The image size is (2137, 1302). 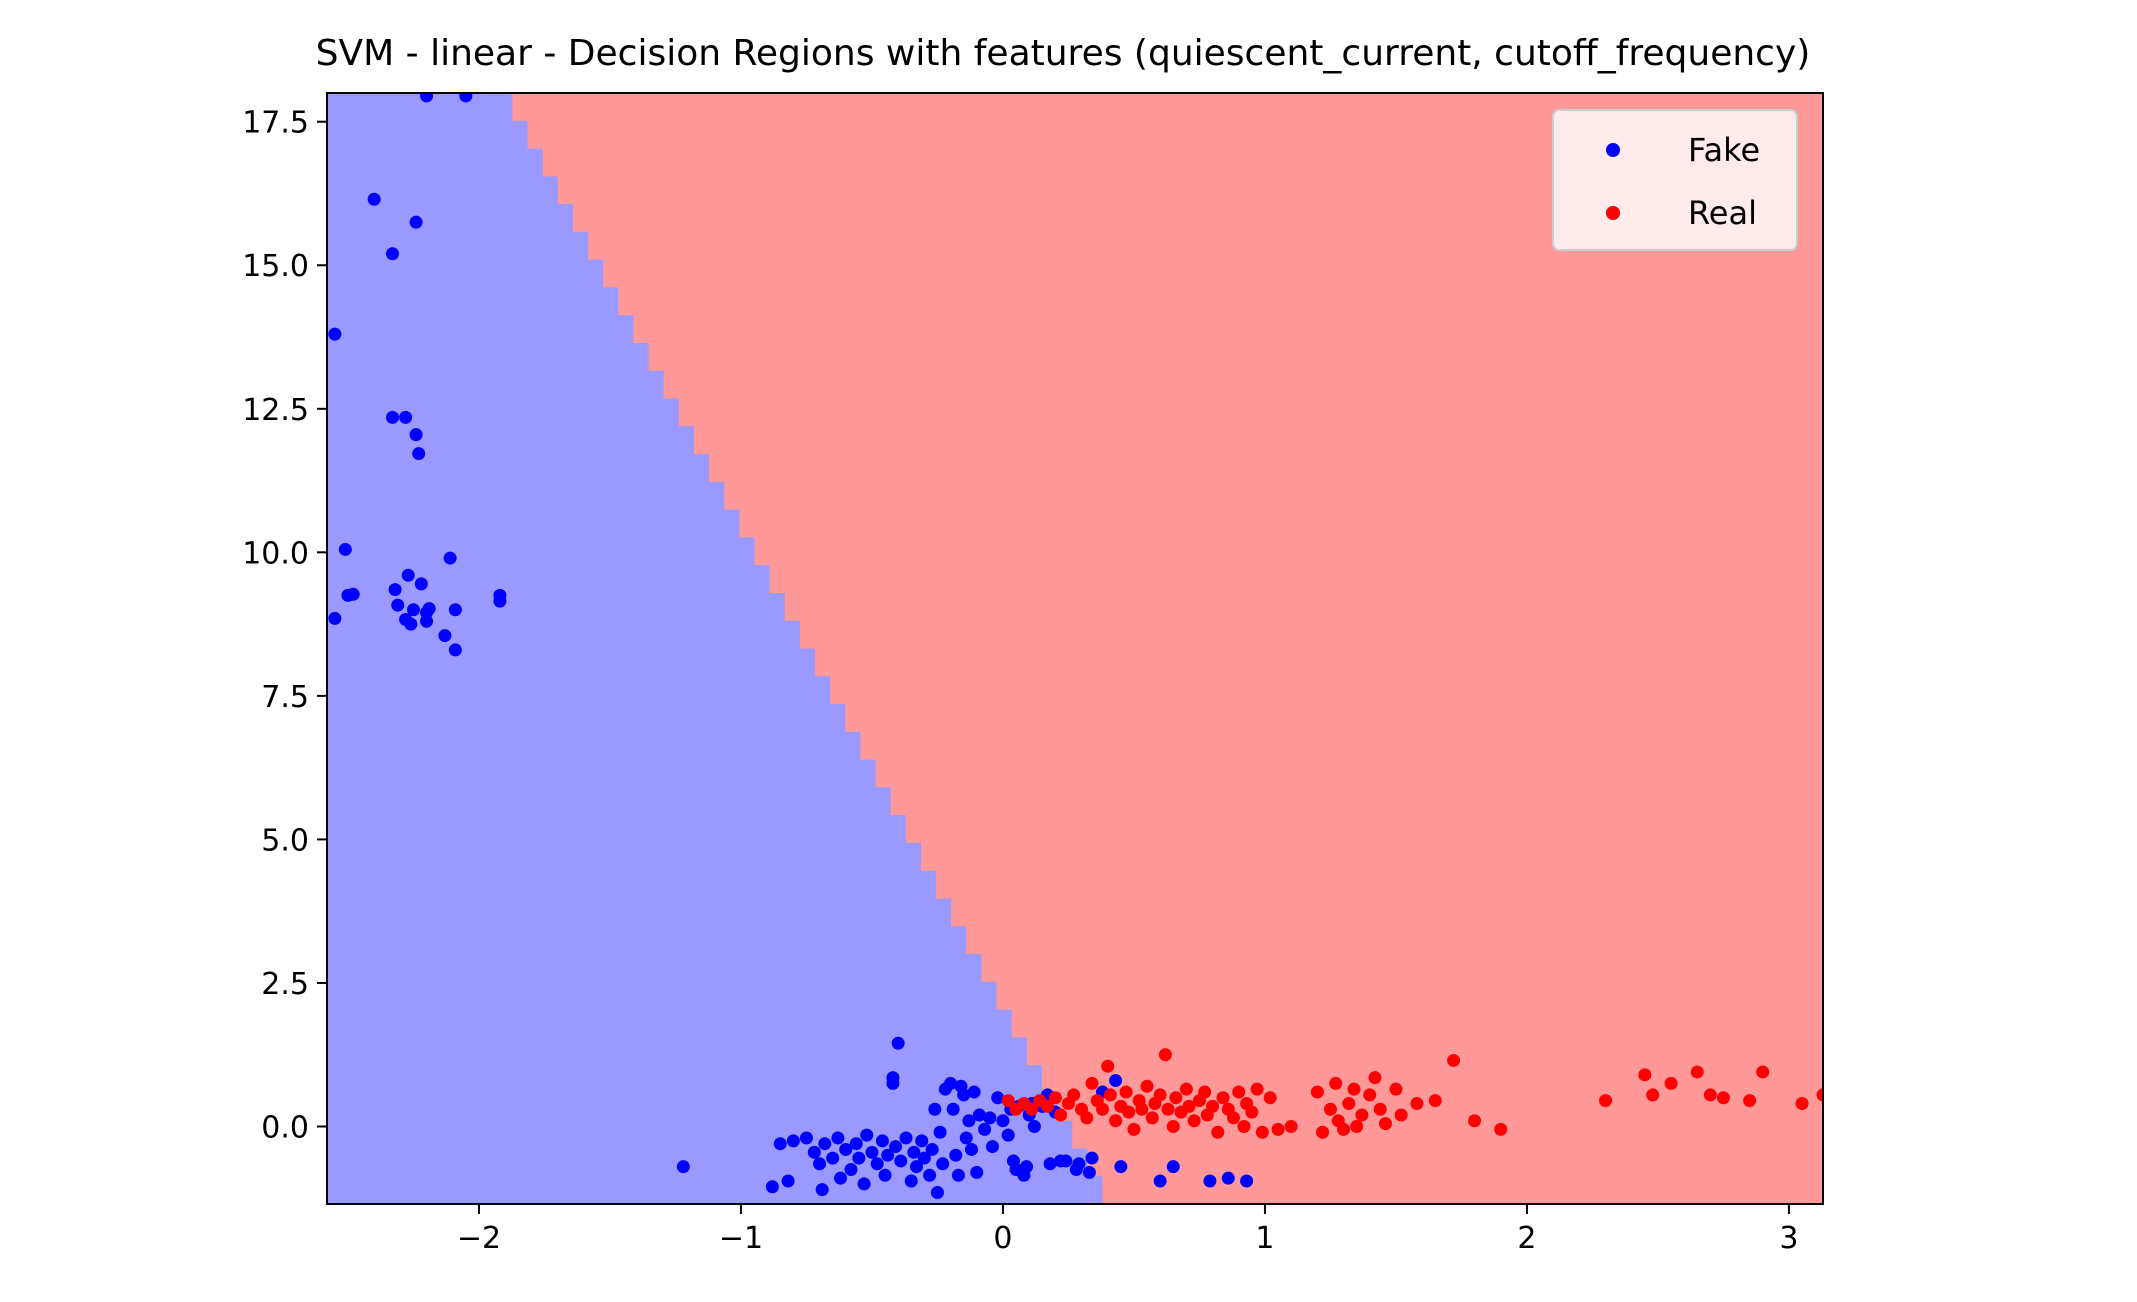 What do you see at coordinates (1675, 180) in the screenshot?
I see `legend-box` at bounding box center [1675, 180].